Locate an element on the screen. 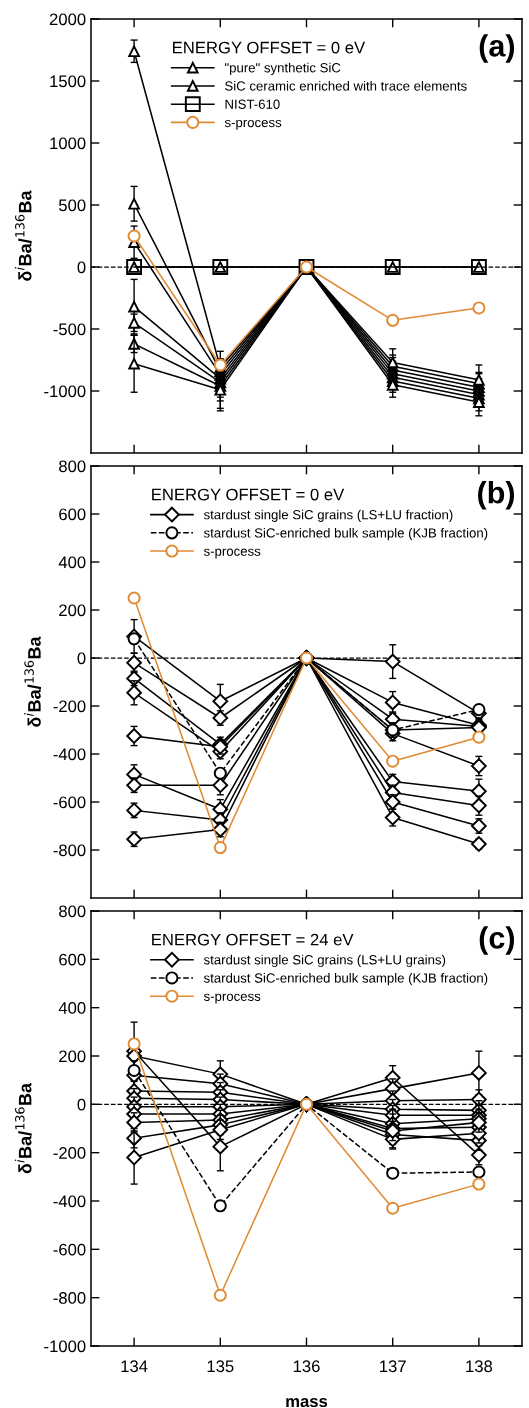 The height and width of the screenshot is (1408, 529). legend-label: SiC ceramic enriched with trace elements is located at coordinates (346, 85).